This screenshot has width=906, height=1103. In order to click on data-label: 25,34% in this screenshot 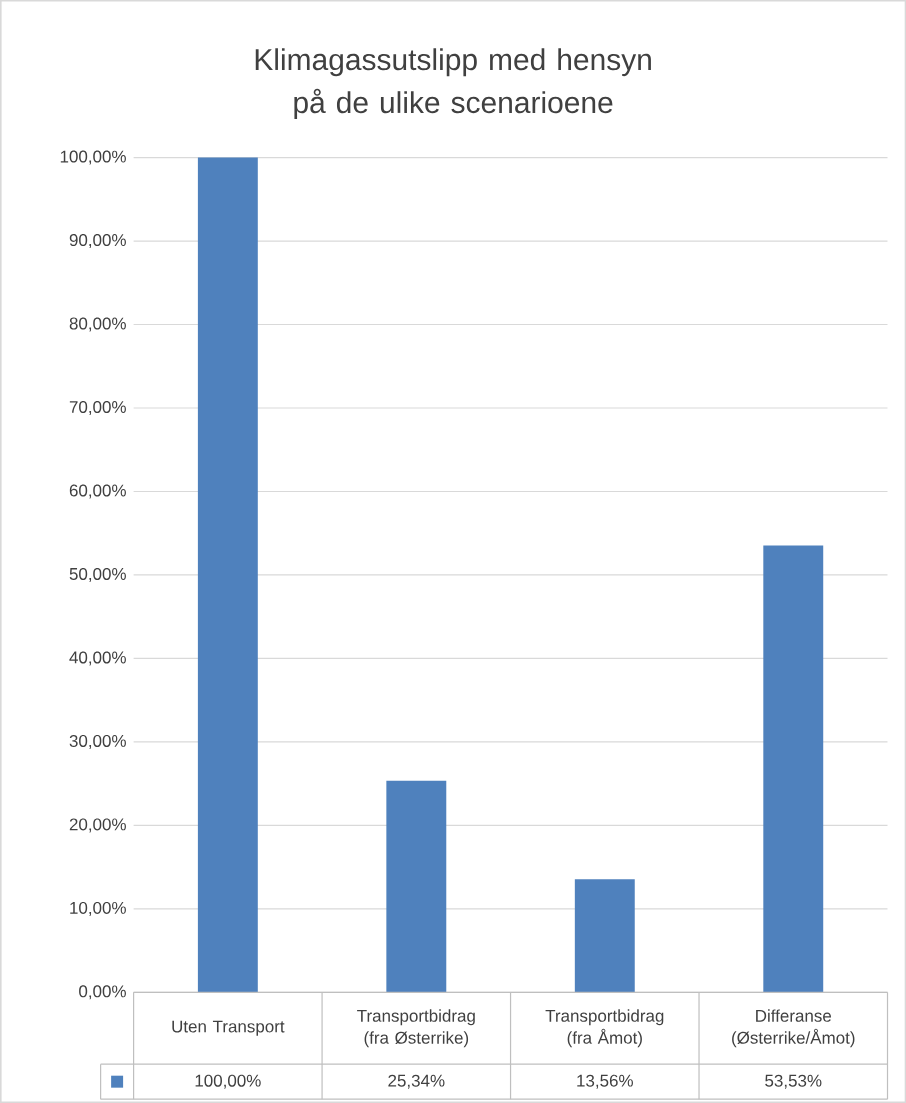, I will do `click(416, 1081)`.